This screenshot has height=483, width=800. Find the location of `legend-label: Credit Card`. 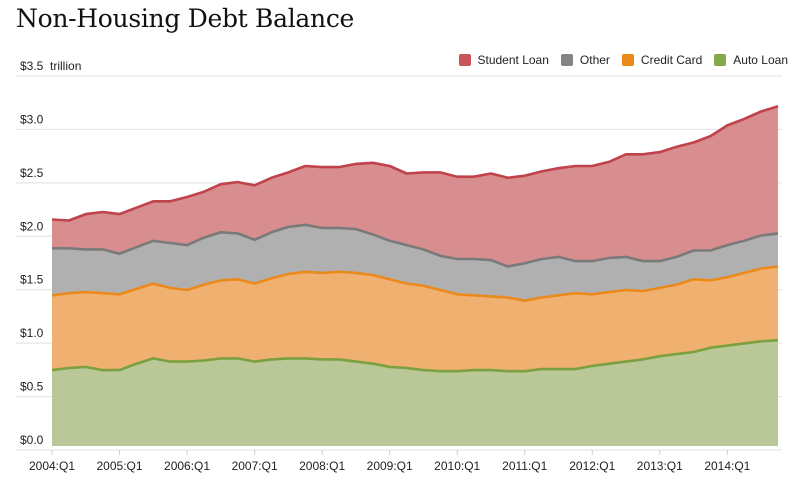

legend-label: Credit Card is located at coordinates (671, 60).